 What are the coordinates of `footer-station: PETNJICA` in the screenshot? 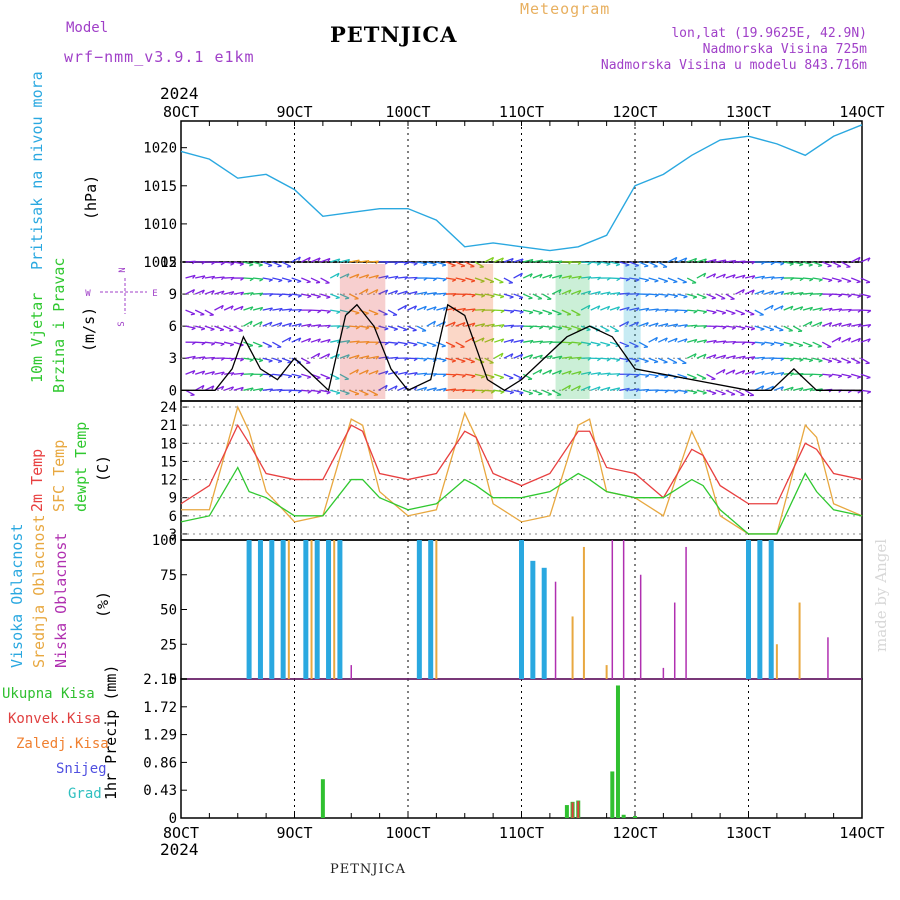 It's located at (368, 869).